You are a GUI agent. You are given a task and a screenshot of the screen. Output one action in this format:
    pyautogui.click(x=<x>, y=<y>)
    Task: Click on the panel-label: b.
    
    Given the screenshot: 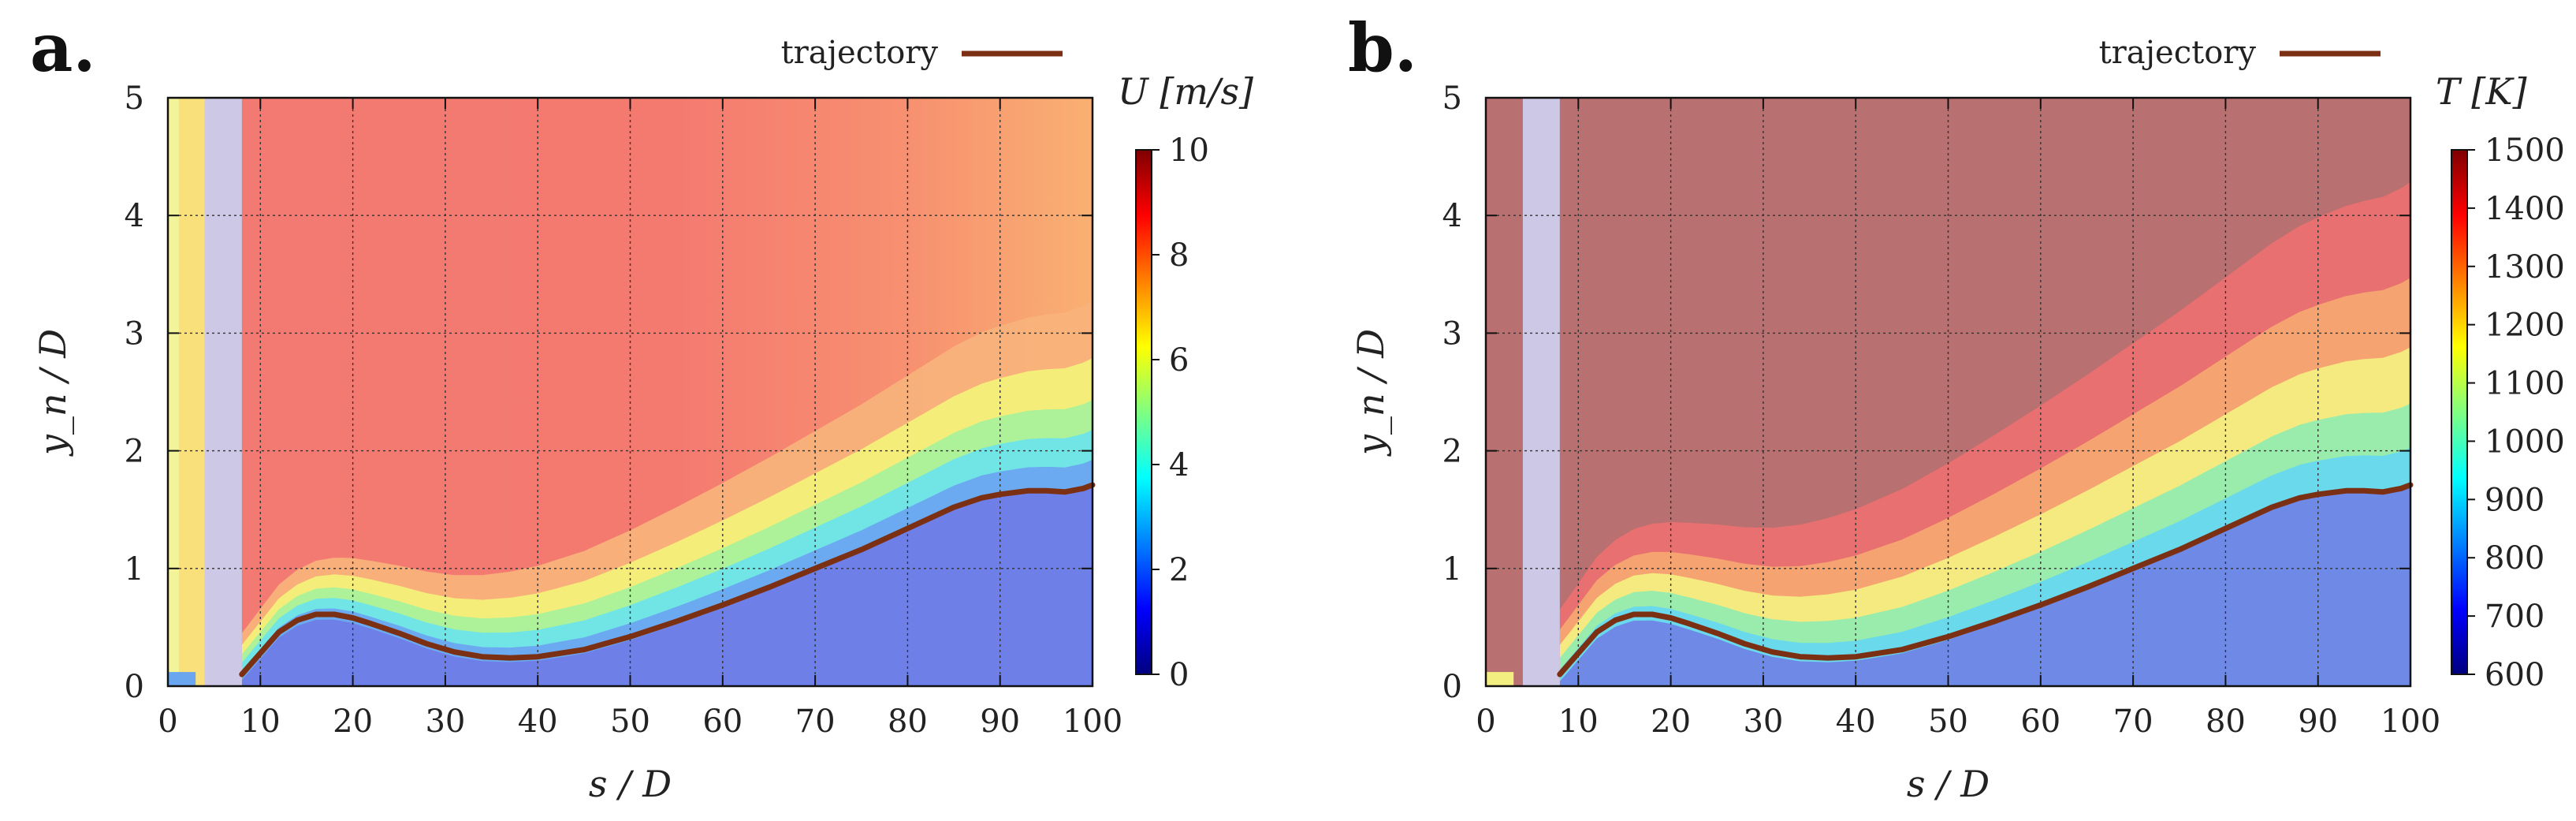 What is the action you would take?
    pyautogui.click(x=1382, y=48)
    